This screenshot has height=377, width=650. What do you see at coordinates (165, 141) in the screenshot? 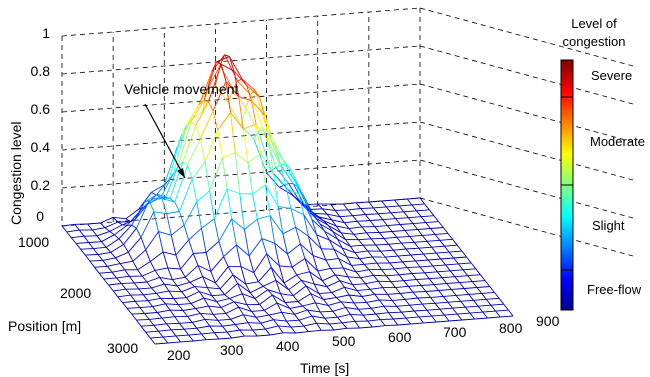
I see `annotation-arrow` at bounding box center [165, 141].